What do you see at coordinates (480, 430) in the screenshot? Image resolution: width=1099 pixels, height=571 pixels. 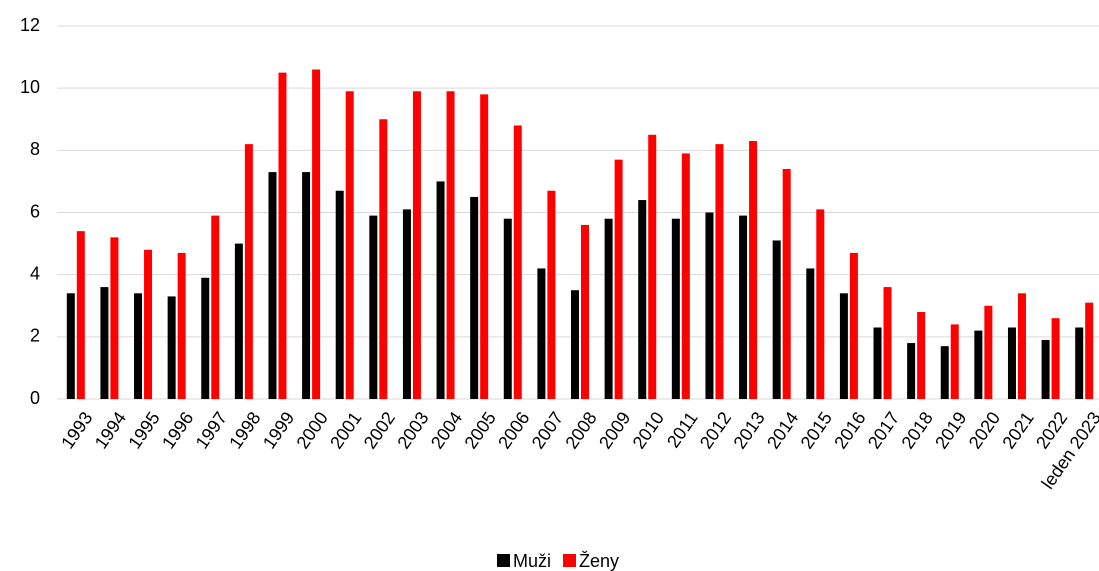 I see `x-tick-label: 2005` at bounding box center [480, 430].